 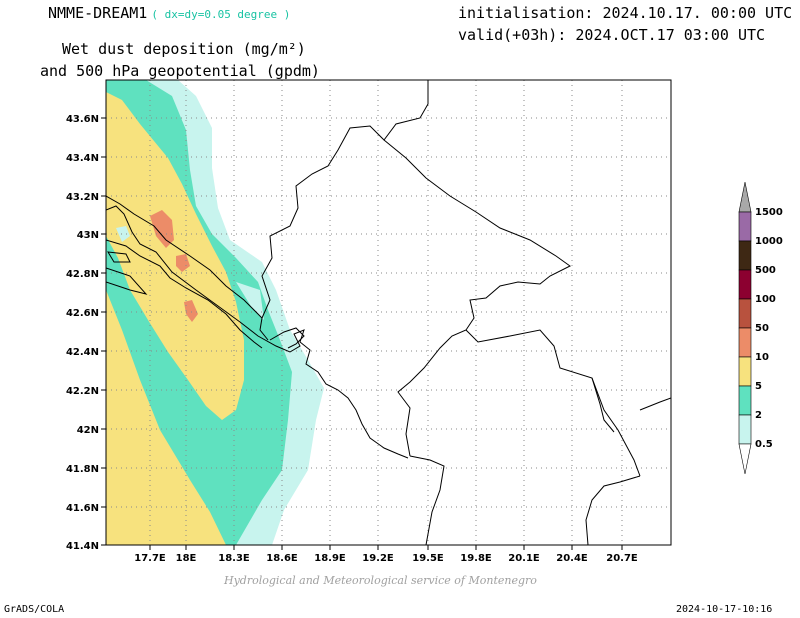 What do you see at coordinates (123, 234) in the screenshot?
I see `deposition-islet-0.5` at bounding box center [123, 234].